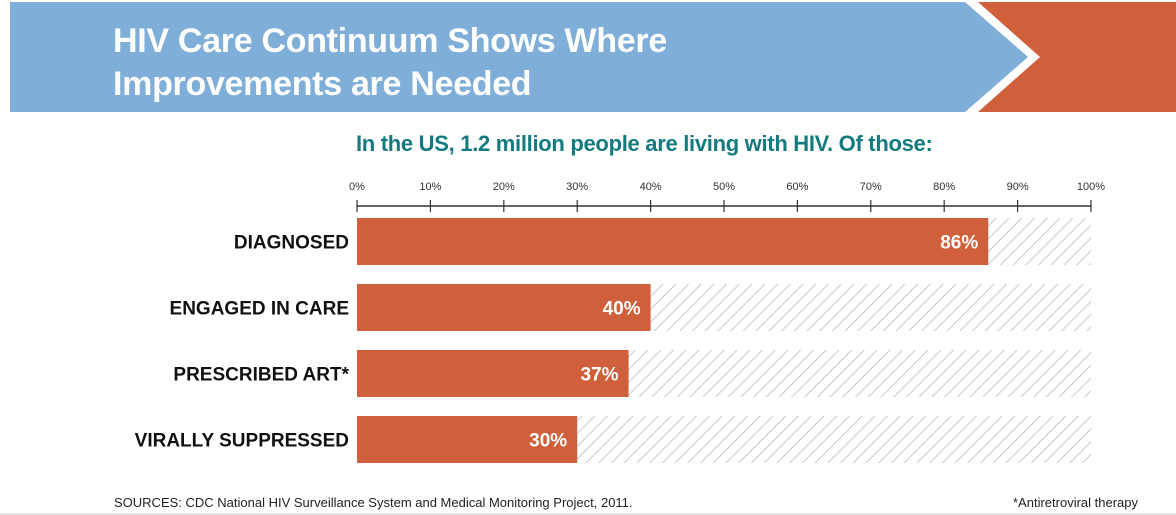  Describe the element at coordinates (1075, 502) in the screenshot. I see `art-footnote: *Antiretroviral therapy` at that location.